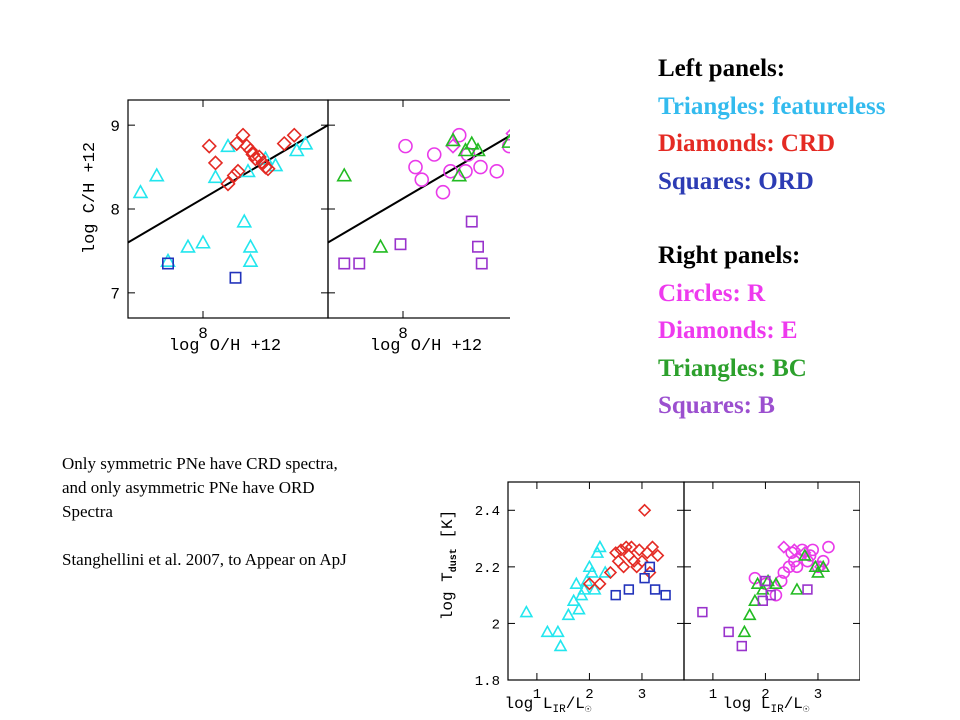 The image size is (960, 720). I want to click on trend-line, so click(418, 189).